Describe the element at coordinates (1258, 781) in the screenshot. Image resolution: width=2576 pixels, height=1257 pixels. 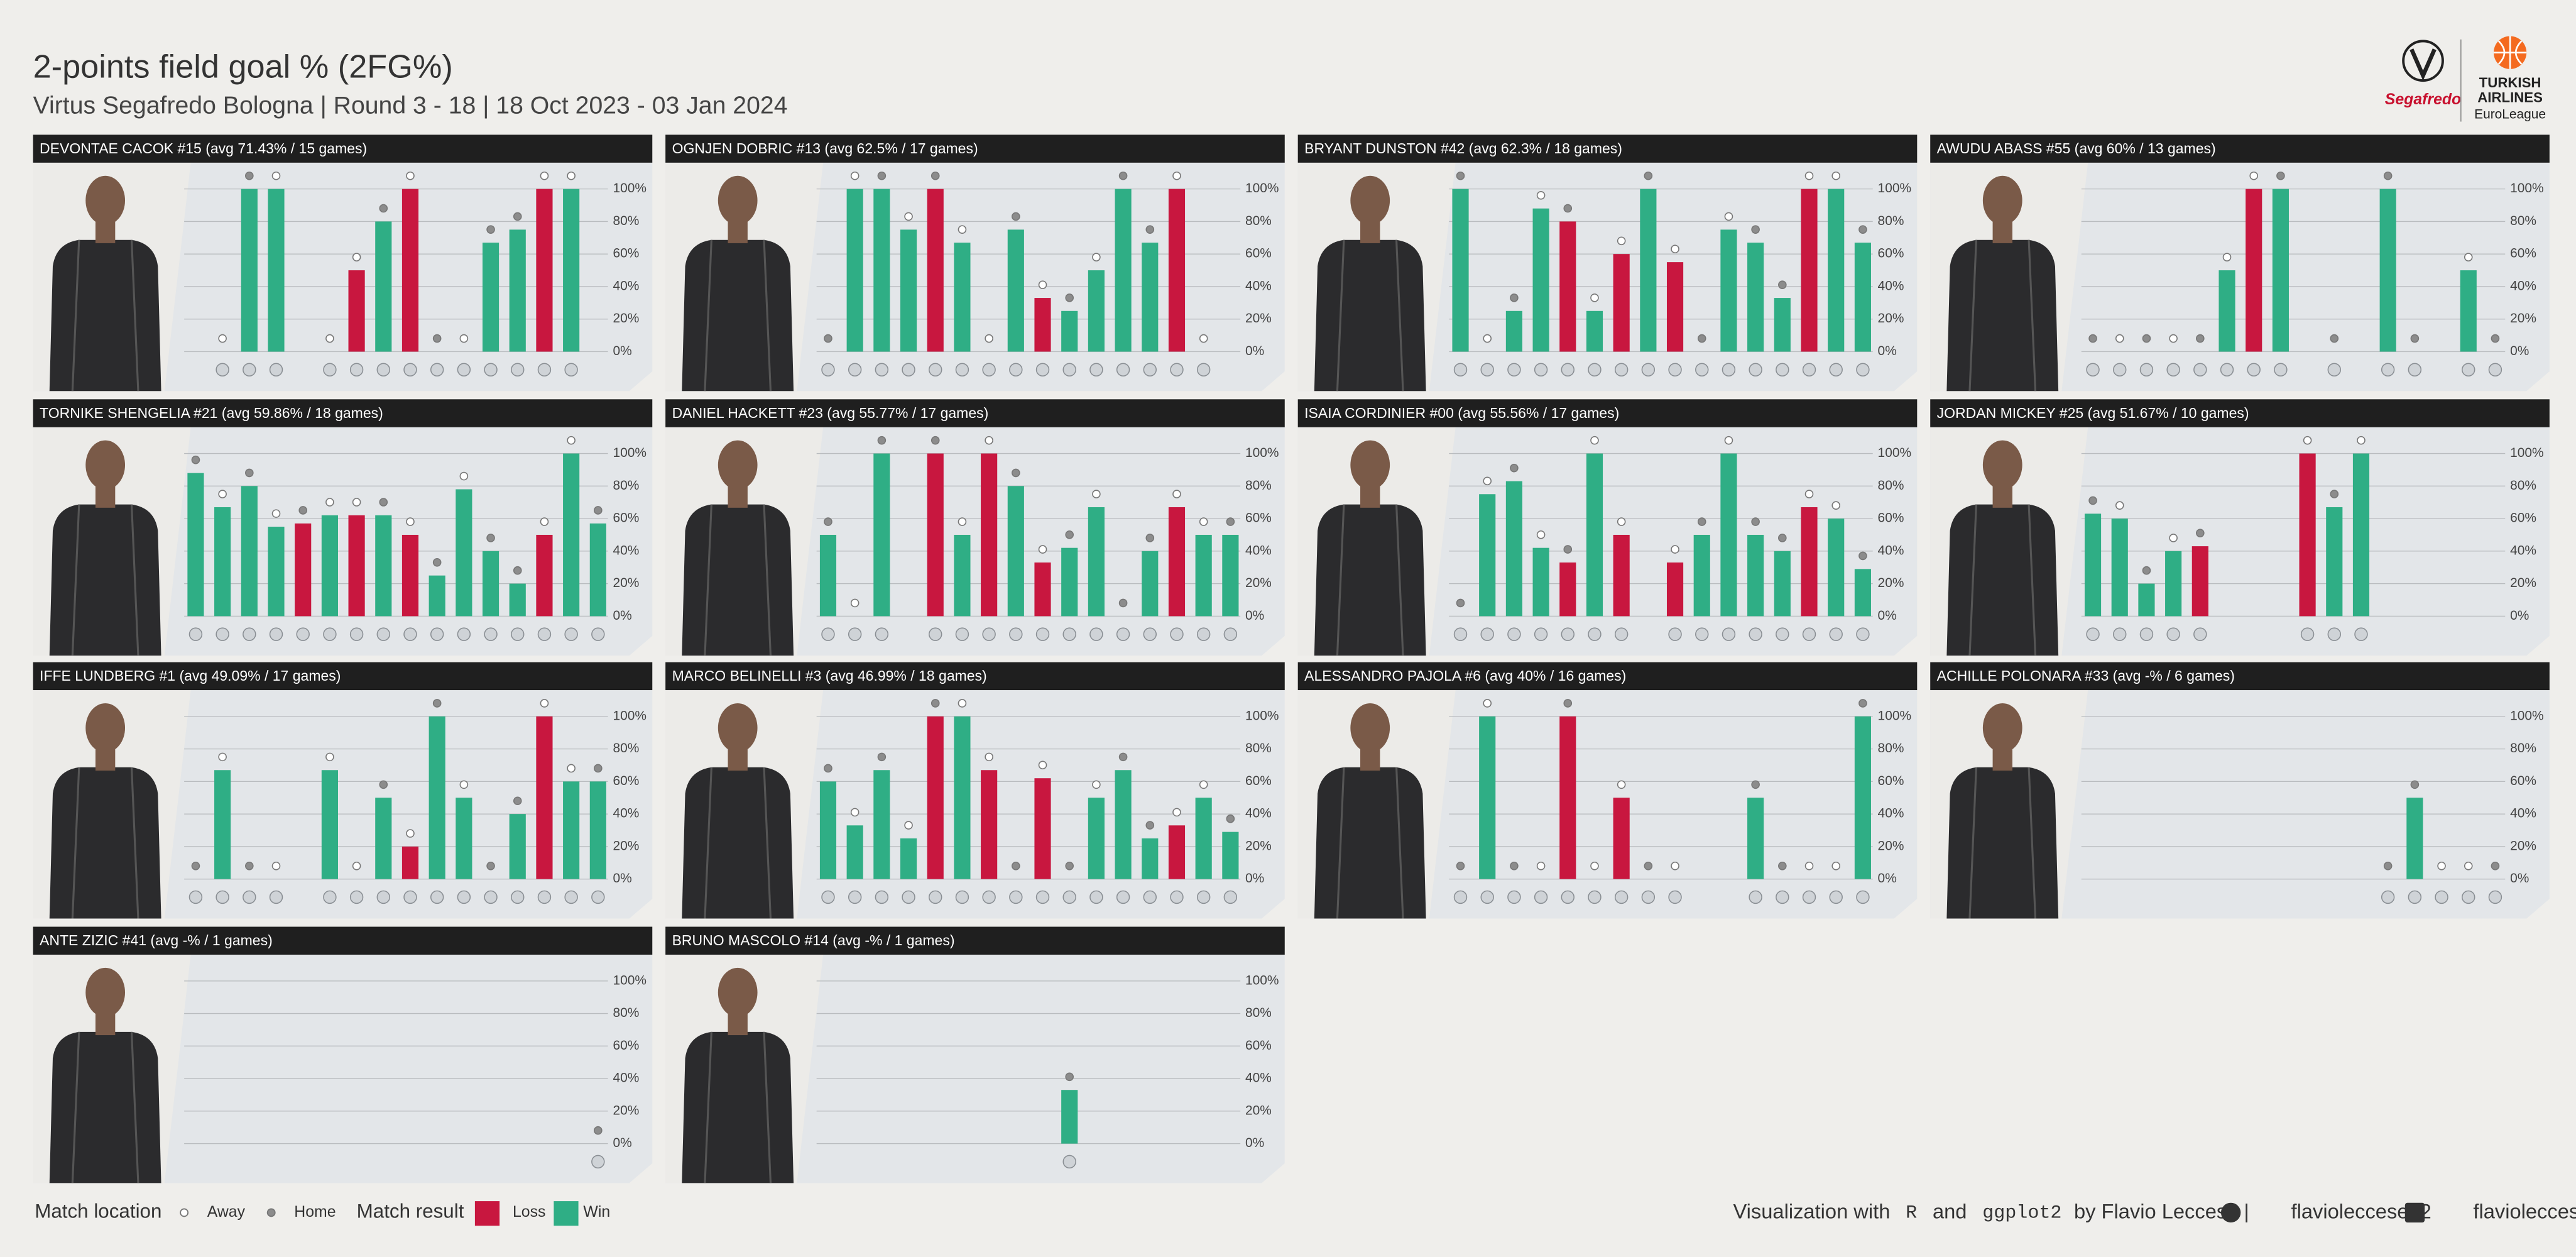
I see `y-tick-label: 60%` at that location.